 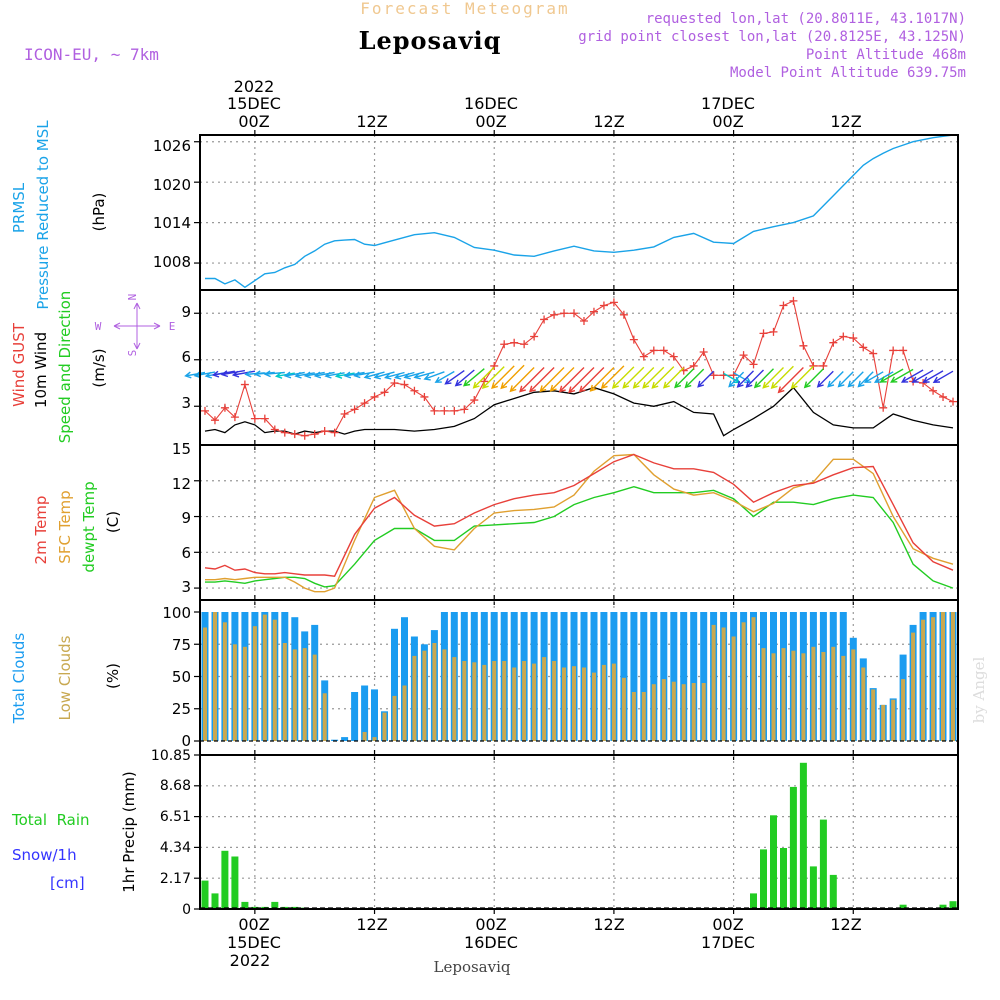 What do you see at coordinates (806, 19) in the screenshot?
I see `requested-point: requested lon,lat (20.8011E, 43.1017N)` at bounding box center [806, 19].